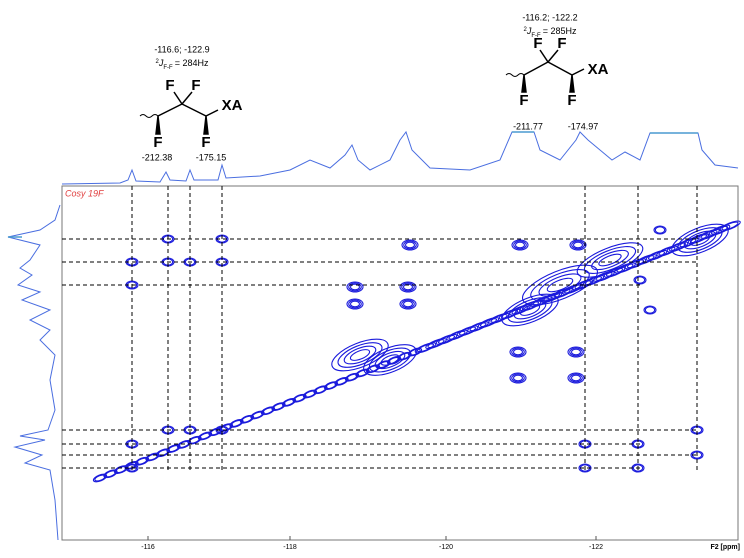 Image resolution: width=744 pixels, height=558 pixels. What do you see at coordinates (528, 126) in the screenshot?
I see `peak-label: -211.77` at bounding box center [528, 126].